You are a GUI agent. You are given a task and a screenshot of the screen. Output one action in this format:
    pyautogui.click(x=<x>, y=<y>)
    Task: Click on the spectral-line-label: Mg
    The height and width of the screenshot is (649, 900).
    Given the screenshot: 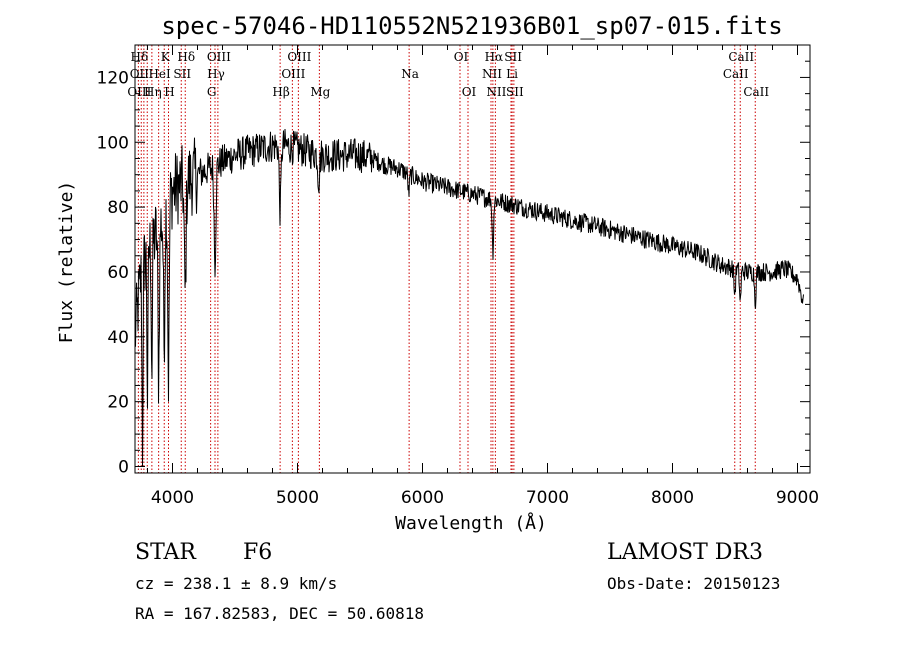 What is the action you would take?
    pyautogui.click(x=320, y=92)
    